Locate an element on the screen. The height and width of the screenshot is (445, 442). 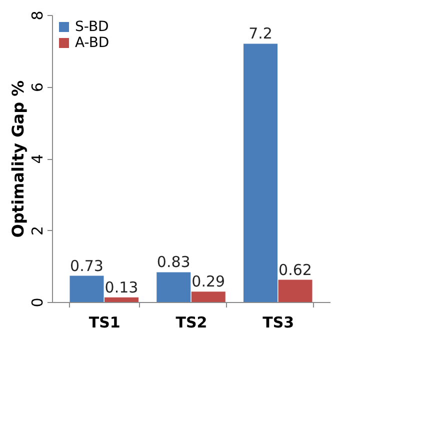
y-tick-label: 0 is located at coordinates (37, 303).